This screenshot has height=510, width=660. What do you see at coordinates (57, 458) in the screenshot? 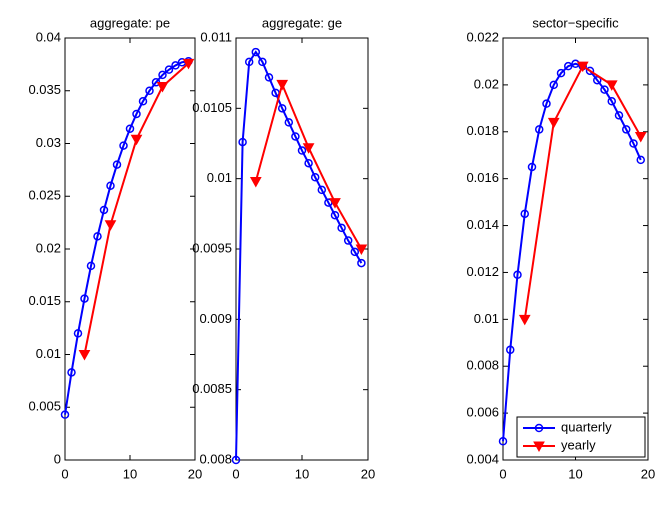
I see `y-tick-label: 0` at bounding box center [57, 458].